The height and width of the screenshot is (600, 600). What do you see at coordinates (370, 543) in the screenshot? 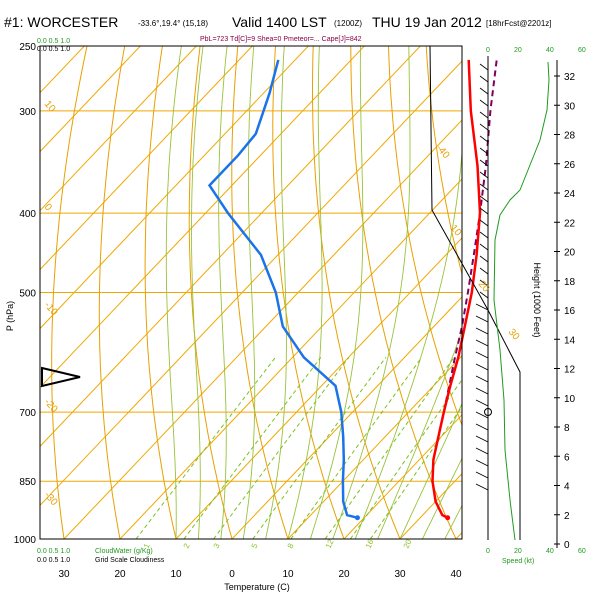
I see `mixing-ratio-label: 16` at bounding box center [370, 543].